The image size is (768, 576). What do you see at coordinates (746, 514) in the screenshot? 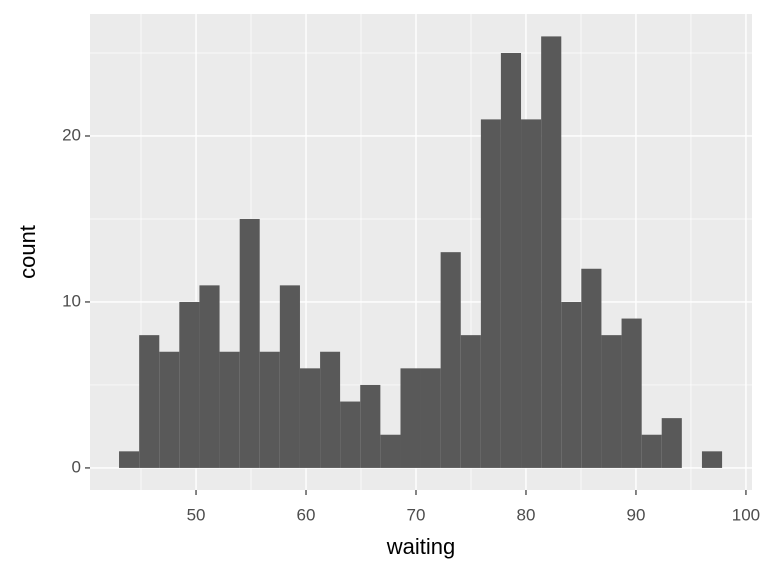
I see `x-tick-label: 100` at bounding box center [746, 514].